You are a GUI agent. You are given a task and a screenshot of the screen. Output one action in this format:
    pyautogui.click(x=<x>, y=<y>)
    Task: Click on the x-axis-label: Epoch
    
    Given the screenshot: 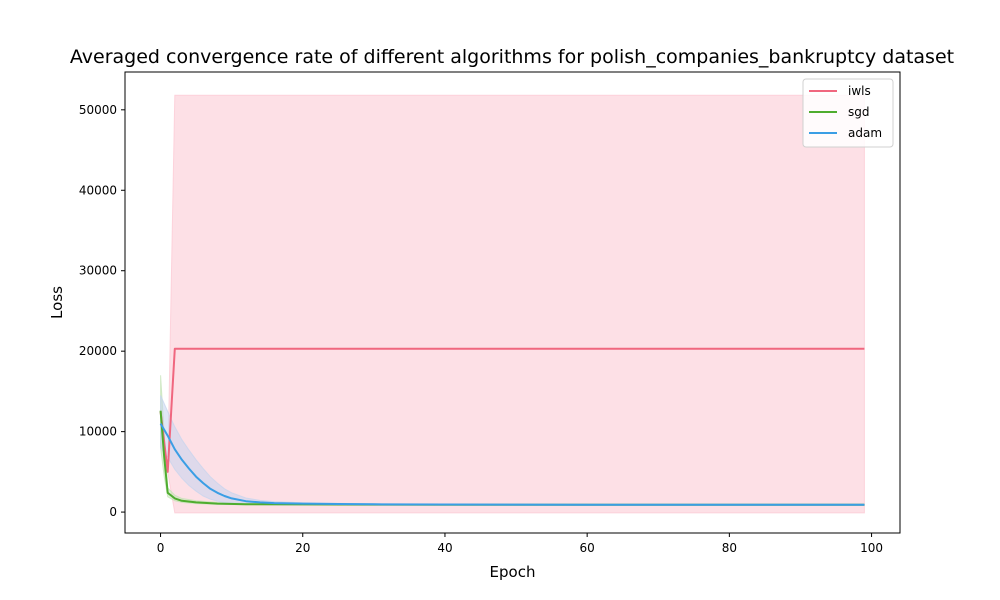 What is the action you would take?
    pyautogui.click(x=513, y=572)
    